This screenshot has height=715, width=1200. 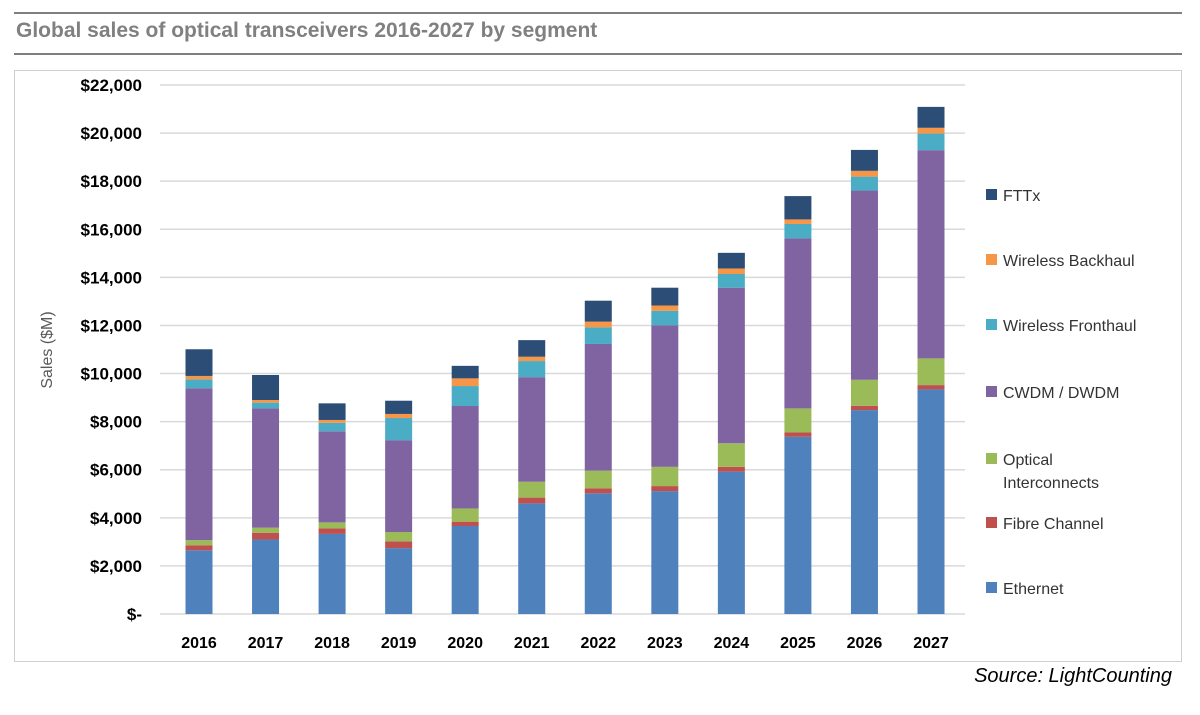 What do you see at coordinates (1021, 196) in the screenshot?
I see `legend-label: FTTx` at bounding box center [1021, 196].